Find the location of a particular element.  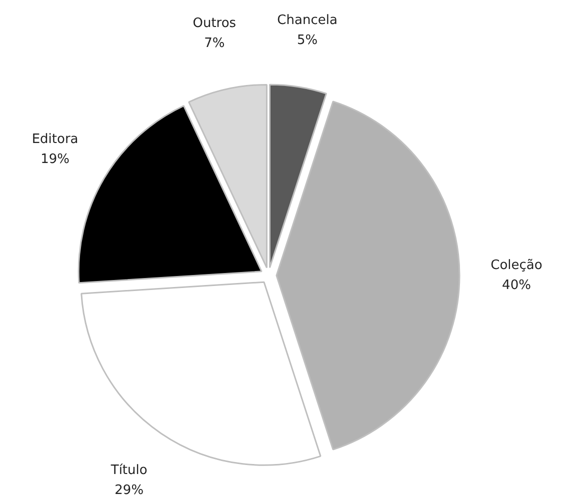

slice-label: Outros is located at coordinates (214, 23).